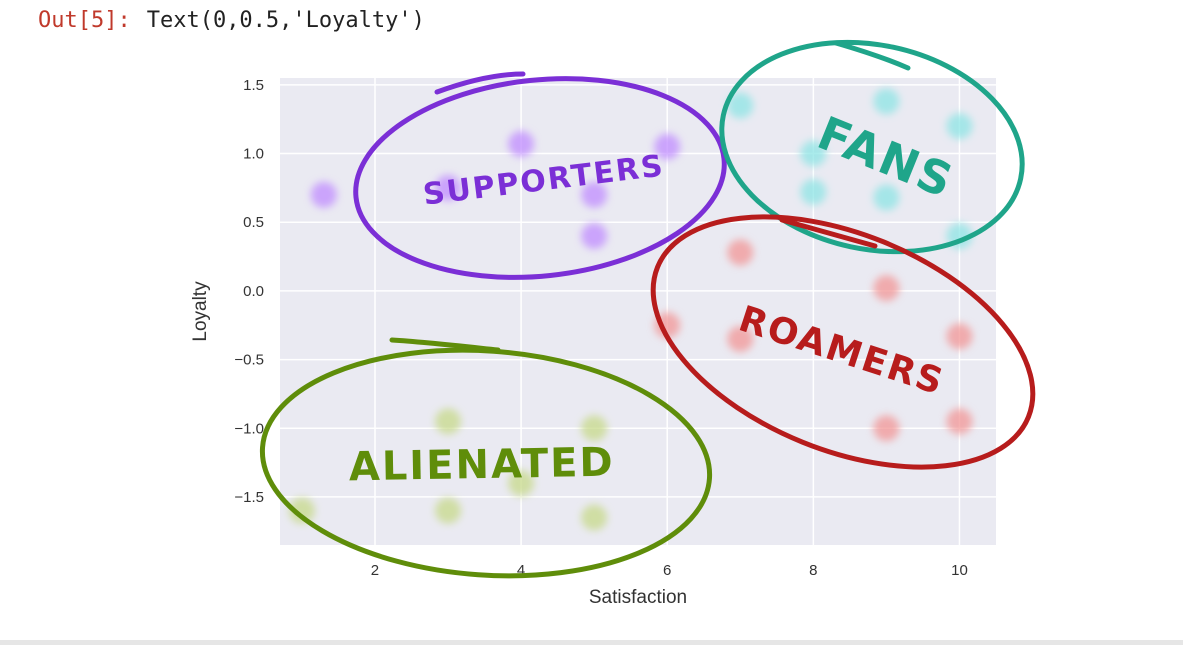 The height and width of the screenshot is (645, 1183). Describe the element at coordinates (521, 570) in the screenshot. I see `x-tick-label: 4` at that location.